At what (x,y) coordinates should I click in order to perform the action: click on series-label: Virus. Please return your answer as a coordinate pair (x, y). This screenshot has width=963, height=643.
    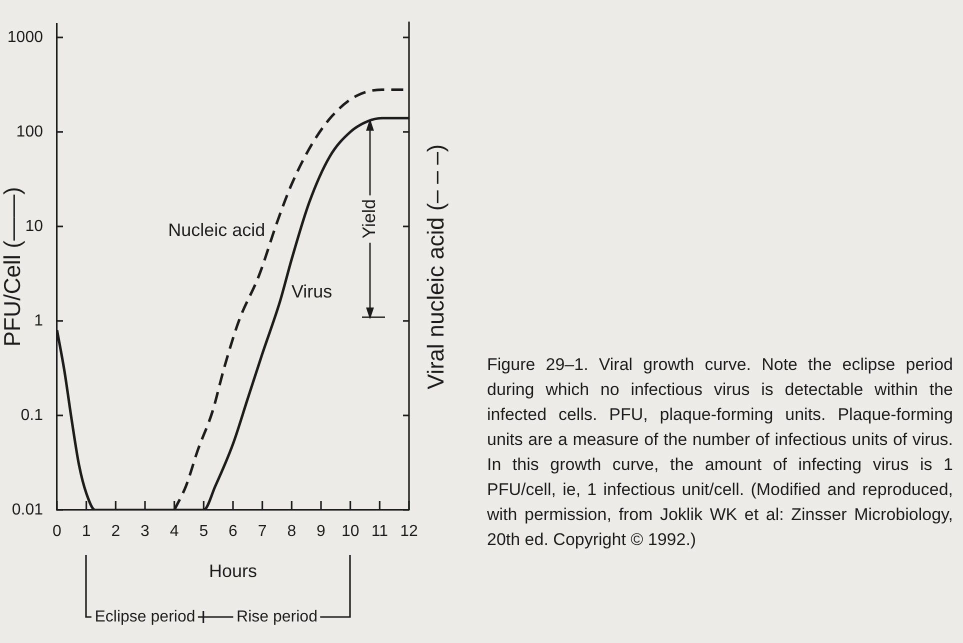
    Looking at the image, I should click on (311, 292).